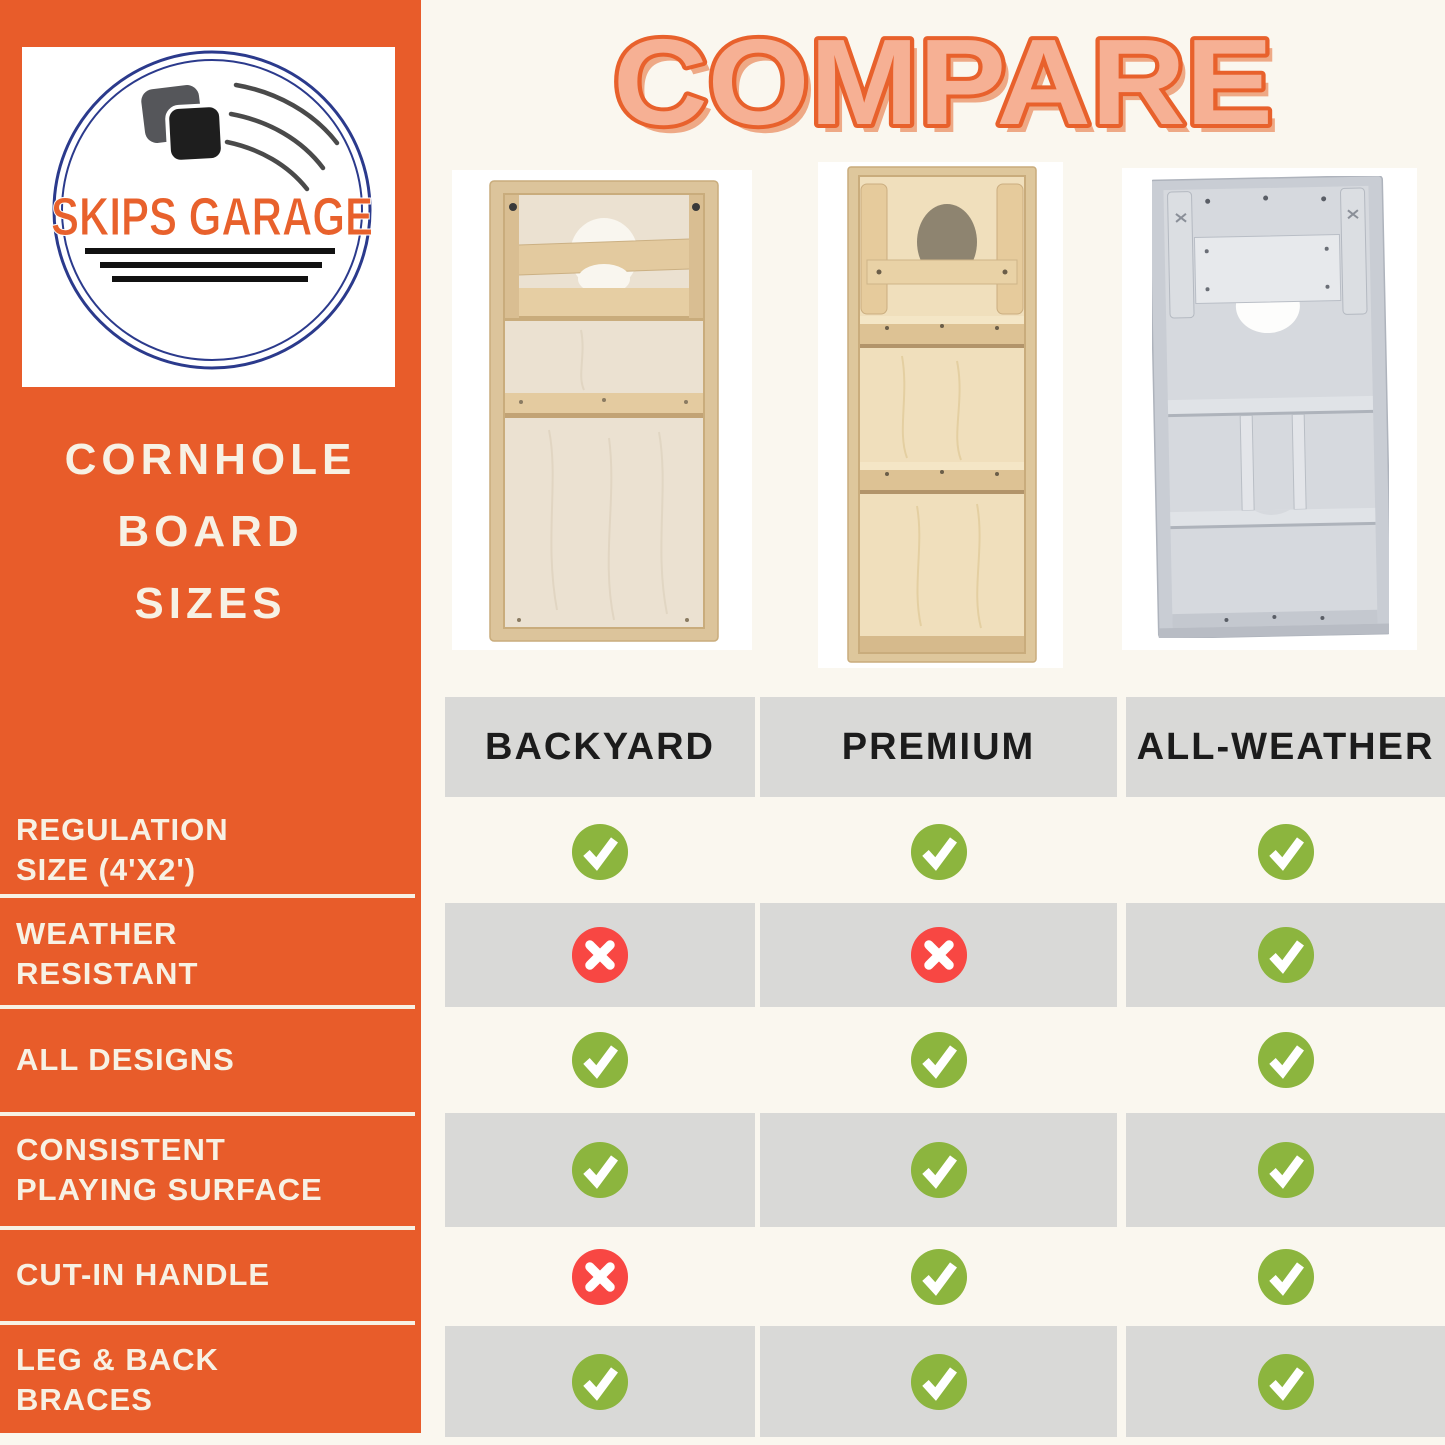  Describe the element at coordinates (210, 459) in the screenshot. I see `sidebar-title-line: CORNHOLE` at that location.